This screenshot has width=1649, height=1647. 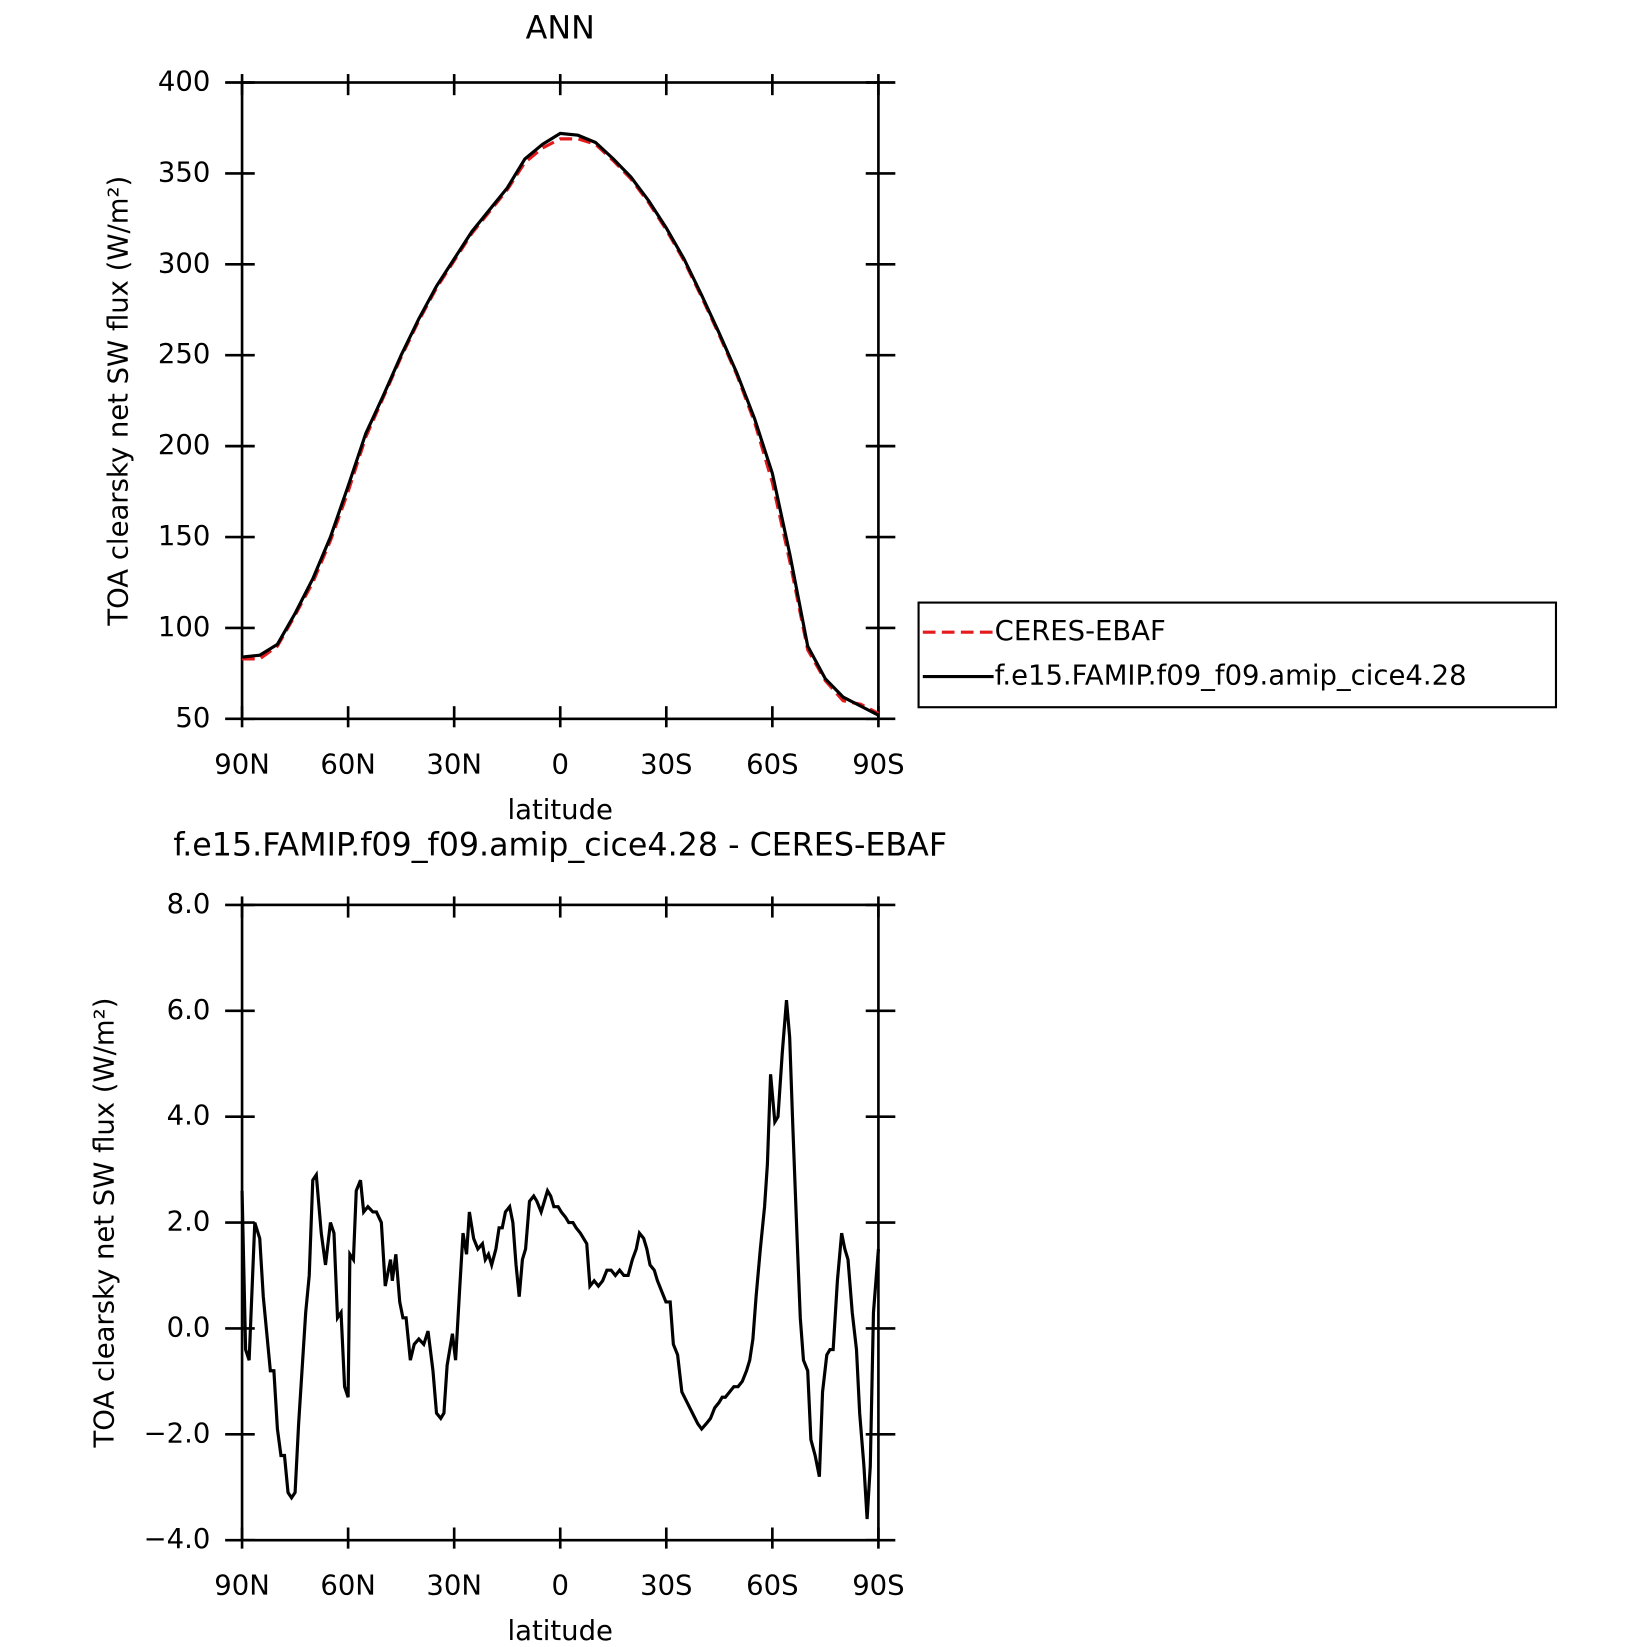 What do you see at coordinates (177, 1433) in the screenshot?
I see `y-tick-label: −2.0` at bounding box center [177, 1433].